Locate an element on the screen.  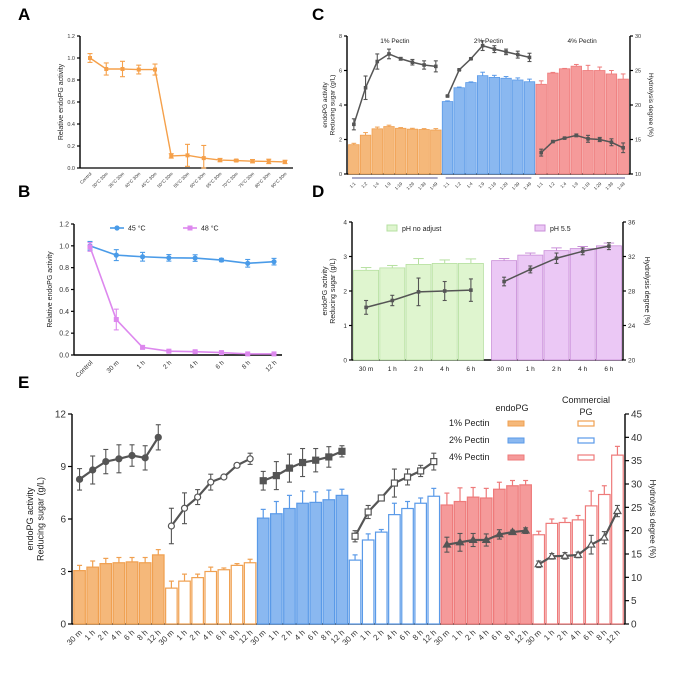
panel-b-x-tick-label: 4 h is located at coordinates (194, 365).